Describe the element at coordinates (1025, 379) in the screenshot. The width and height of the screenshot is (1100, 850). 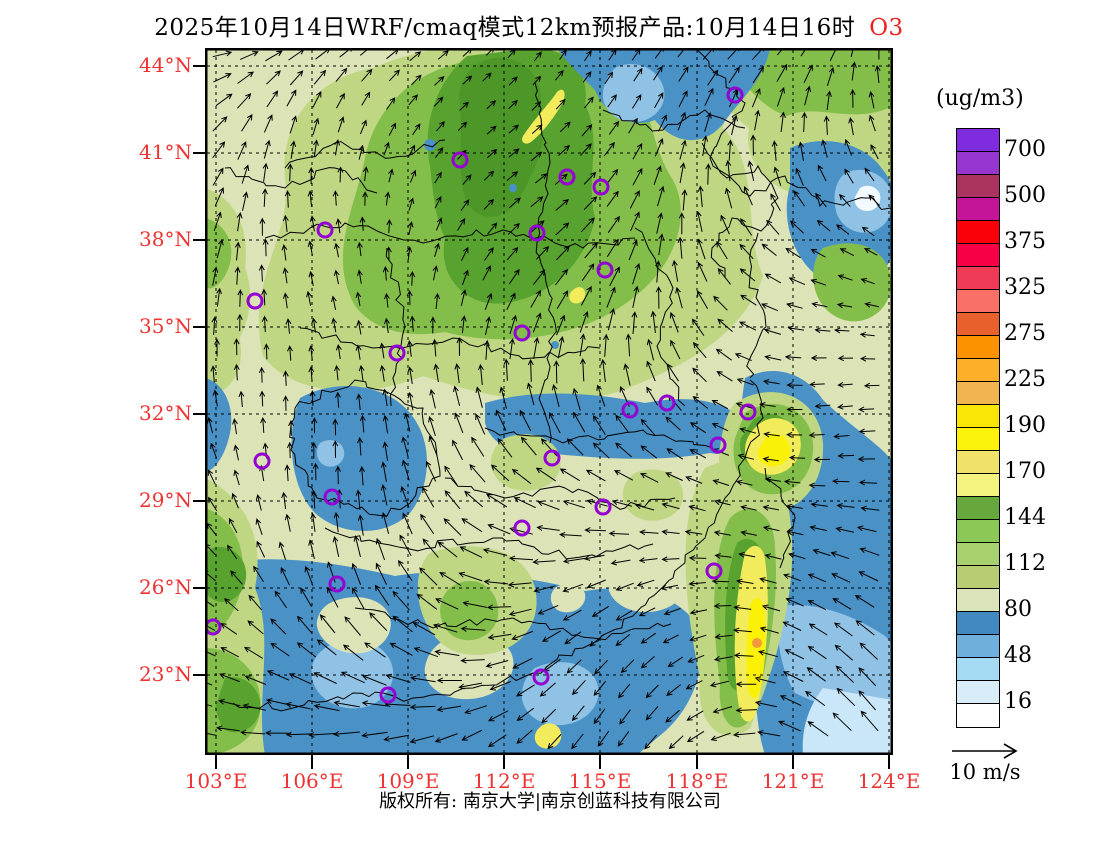
I see `colorbar-tick-label: 225` at that location.